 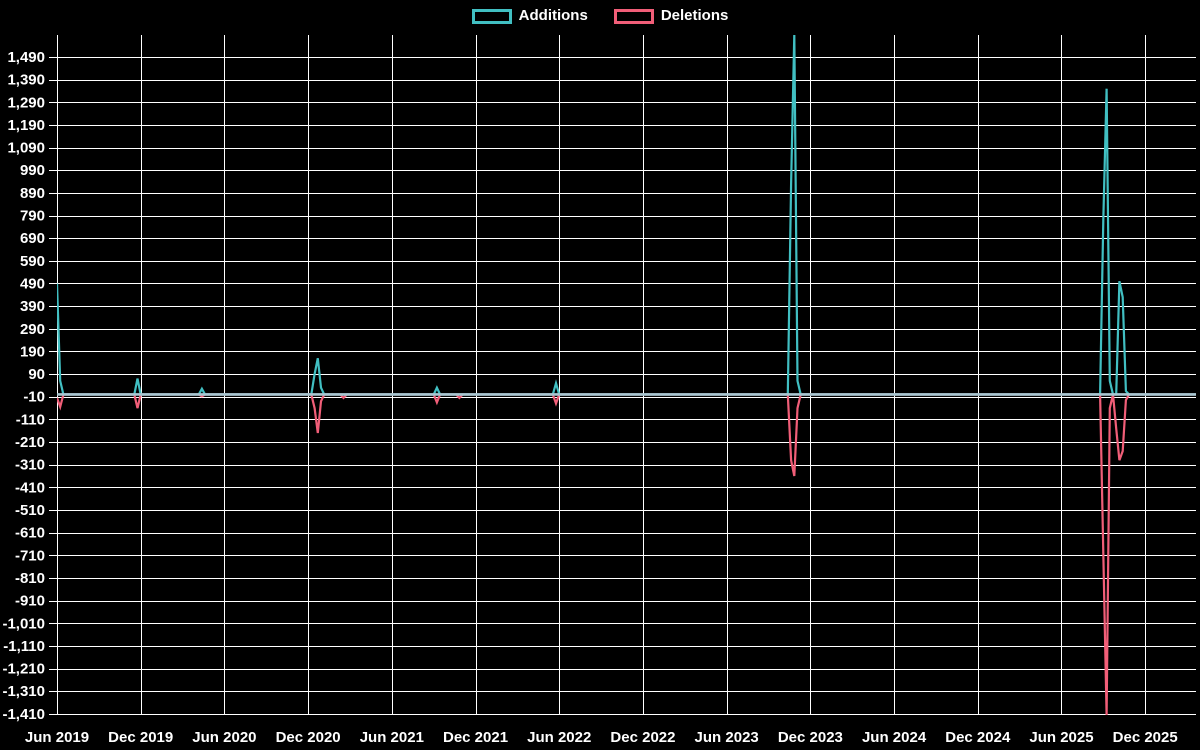 What do you see at coordinates (24, 646) in the screenshot?
I see `y-axis-label: -1,110` at bounding box center [24, 646].